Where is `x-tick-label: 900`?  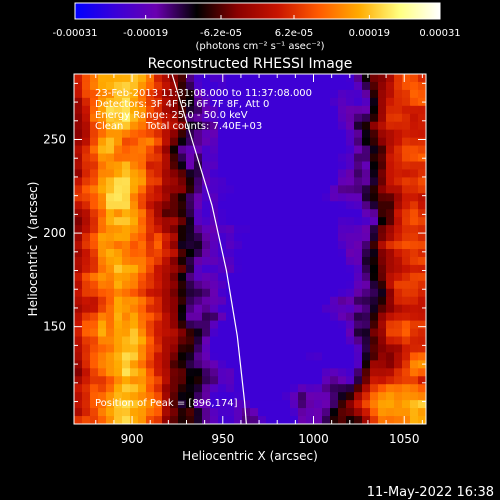
x-tick-label: 900 is located at coordinates (132, 439).